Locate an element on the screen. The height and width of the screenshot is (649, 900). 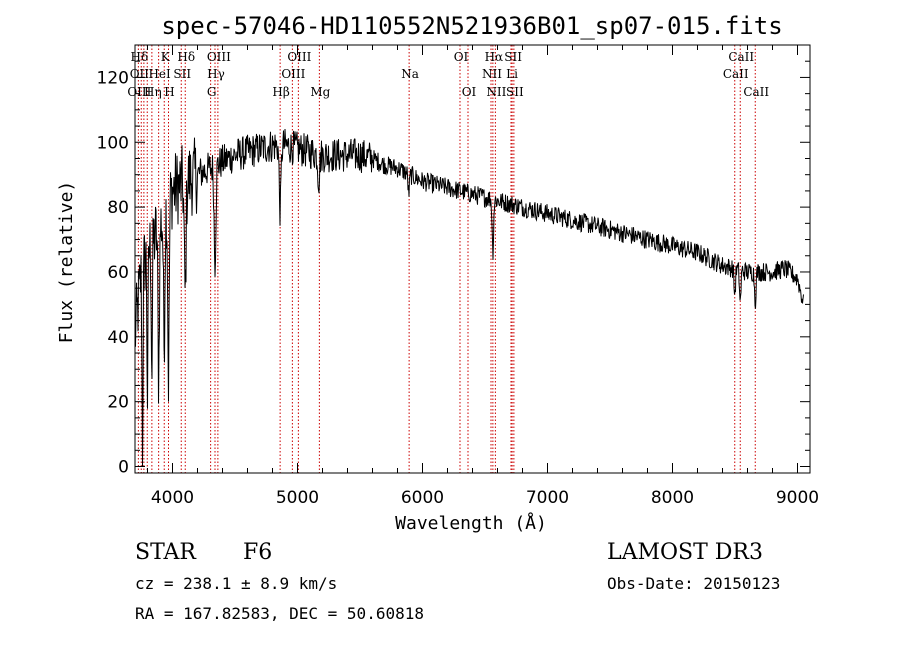
spectral-line-label: Hγ is located at coordinates (216, 74).